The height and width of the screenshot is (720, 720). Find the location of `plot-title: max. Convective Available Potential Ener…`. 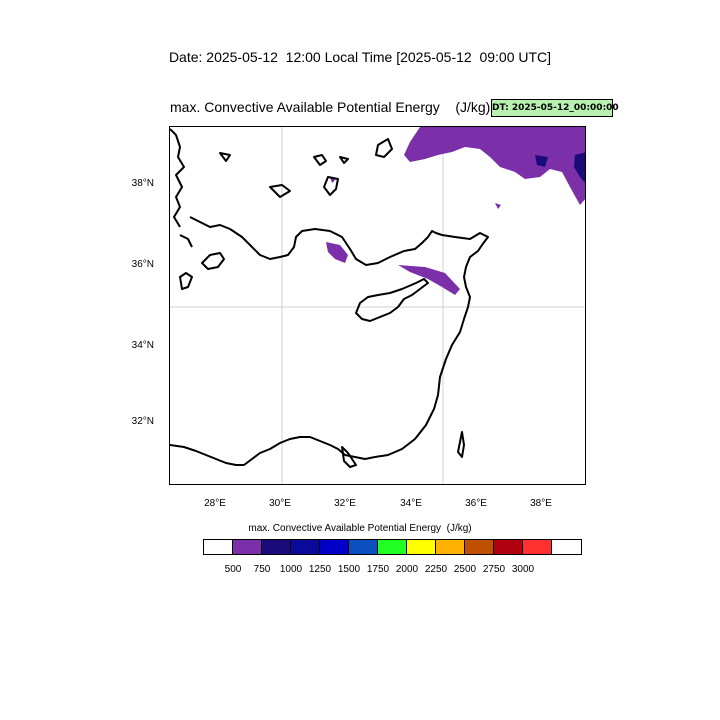

plot-title: max. Convective Available Potential Ener… is located at coordinates (330, 107).